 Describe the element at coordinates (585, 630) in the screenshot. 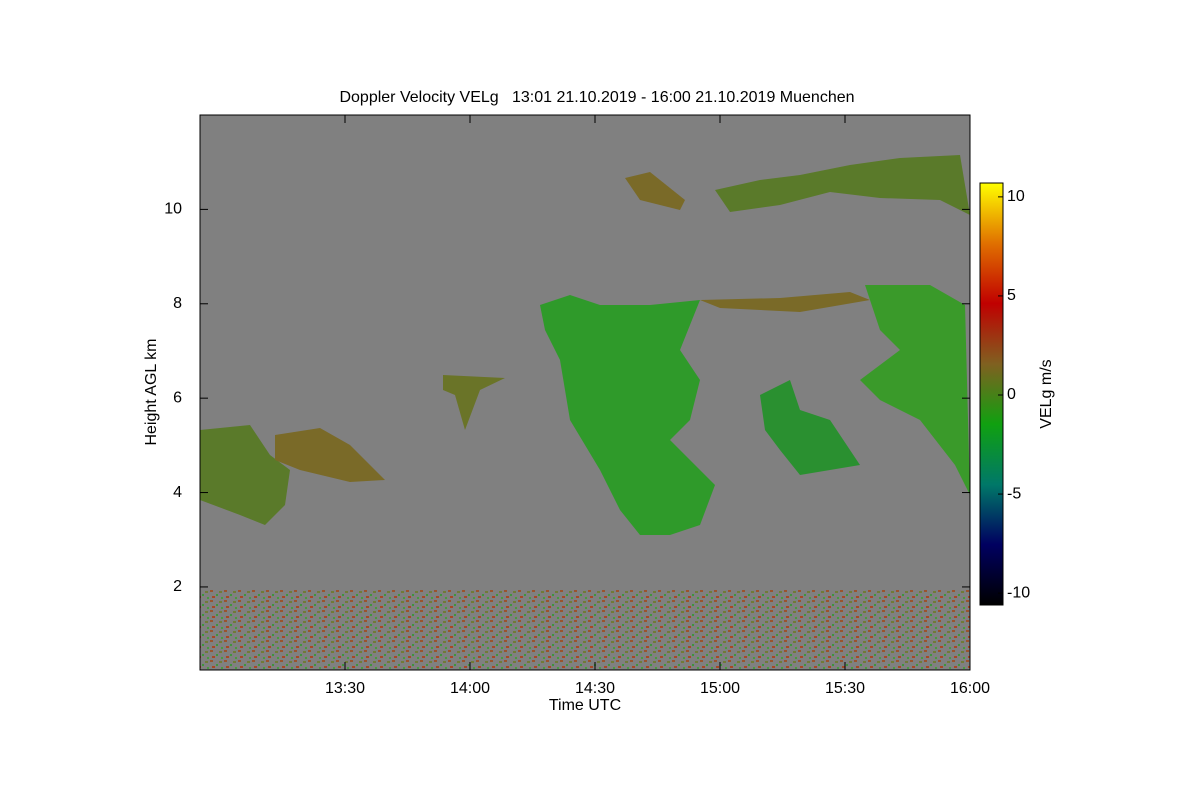

I see `boundary-layer-echo` at that location.